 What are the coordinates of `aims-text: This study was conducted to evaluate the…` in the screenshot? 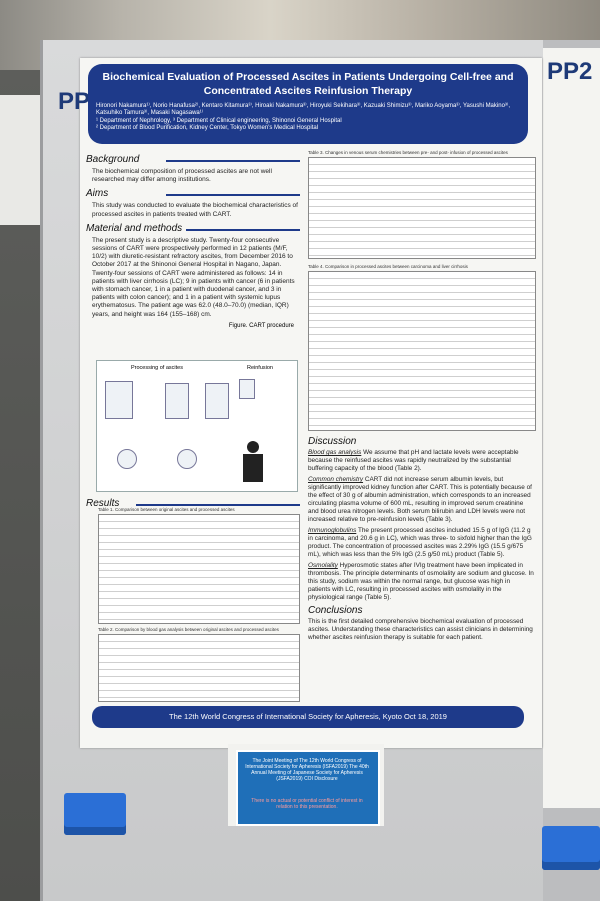 It's located at (195, 210).